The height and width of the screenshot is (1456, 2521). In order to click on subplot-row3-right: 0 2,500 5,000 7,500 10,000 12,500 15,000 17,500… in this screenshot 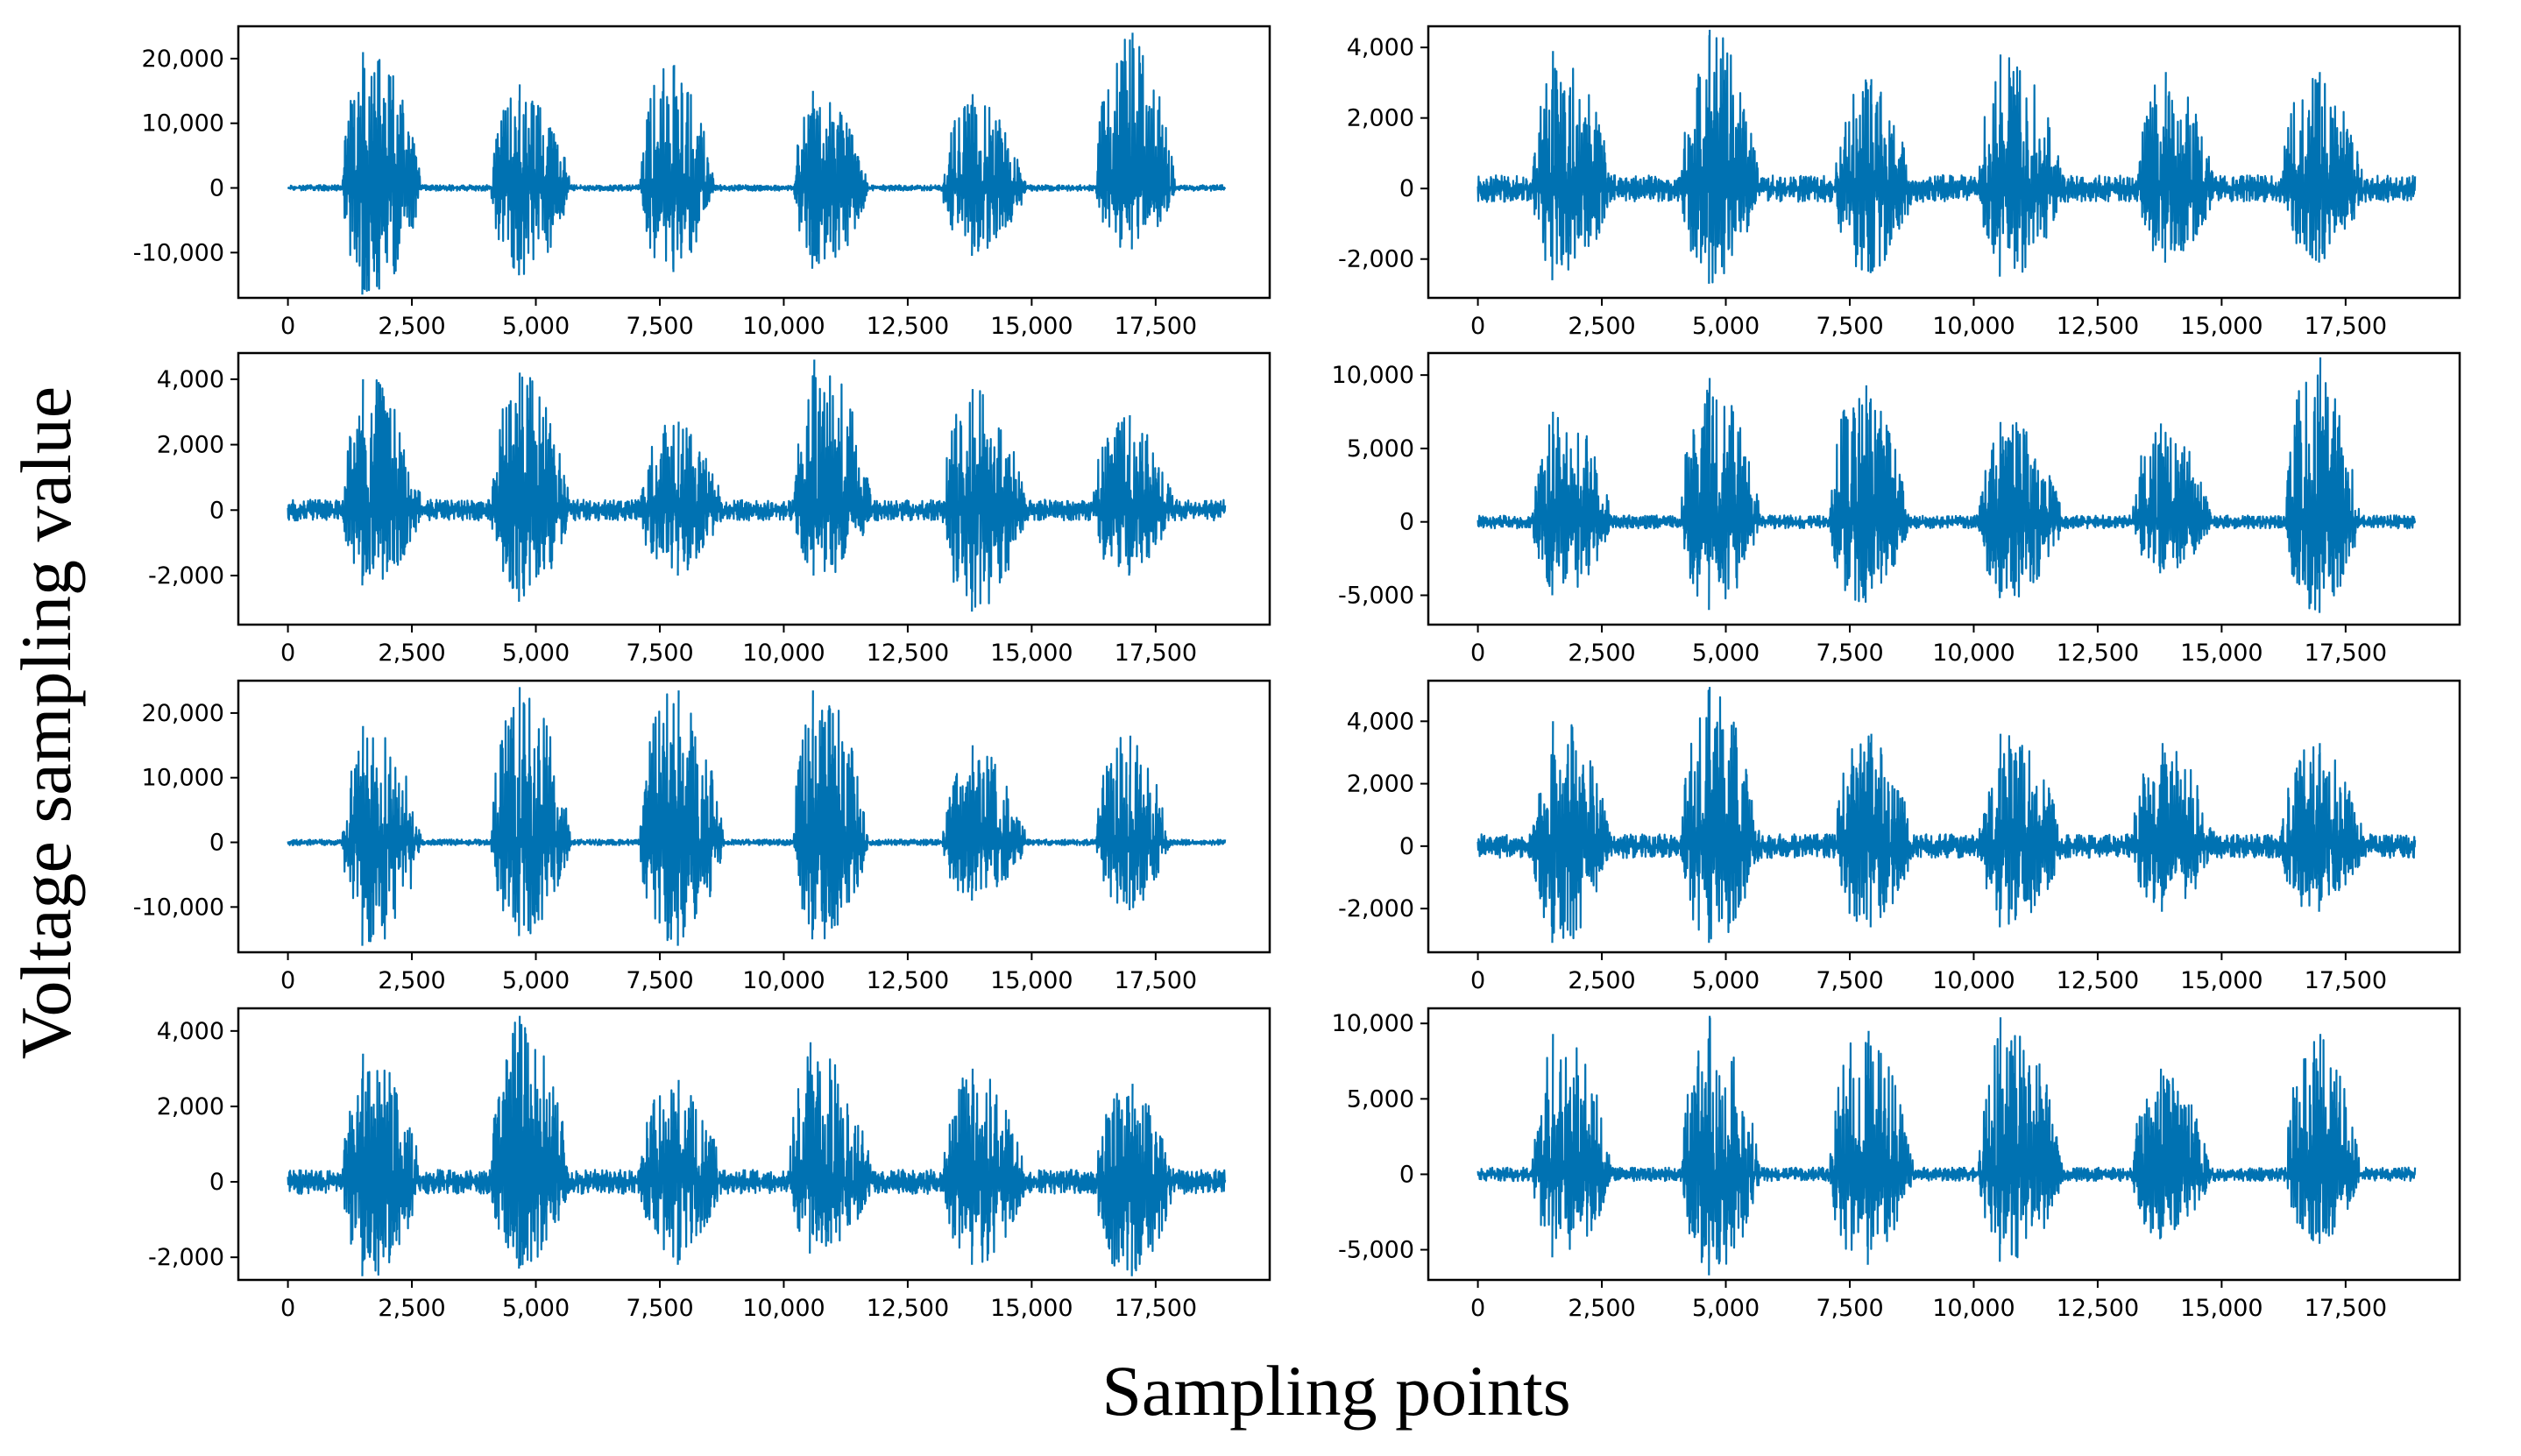, I will do `click(1900, 836)`.